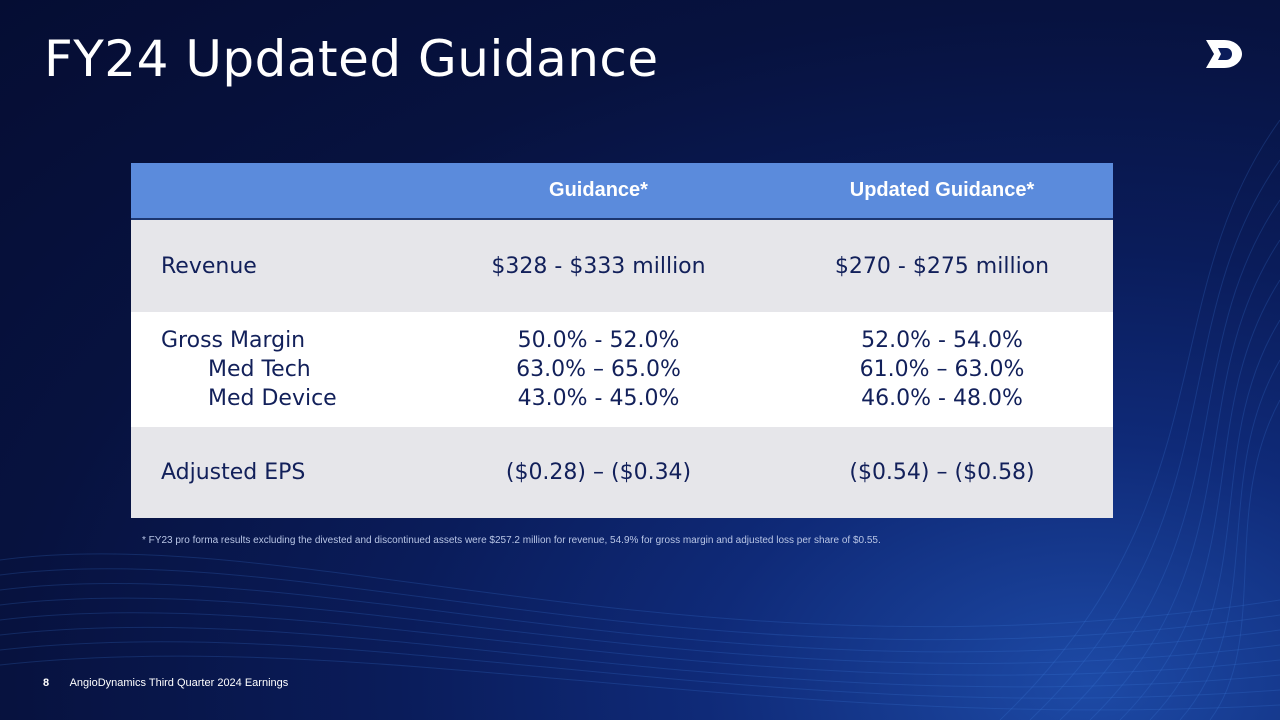 The image size is (1280, 720). I want to click on header-updated-guidance: Updated Guidance*, so click(942, 191).